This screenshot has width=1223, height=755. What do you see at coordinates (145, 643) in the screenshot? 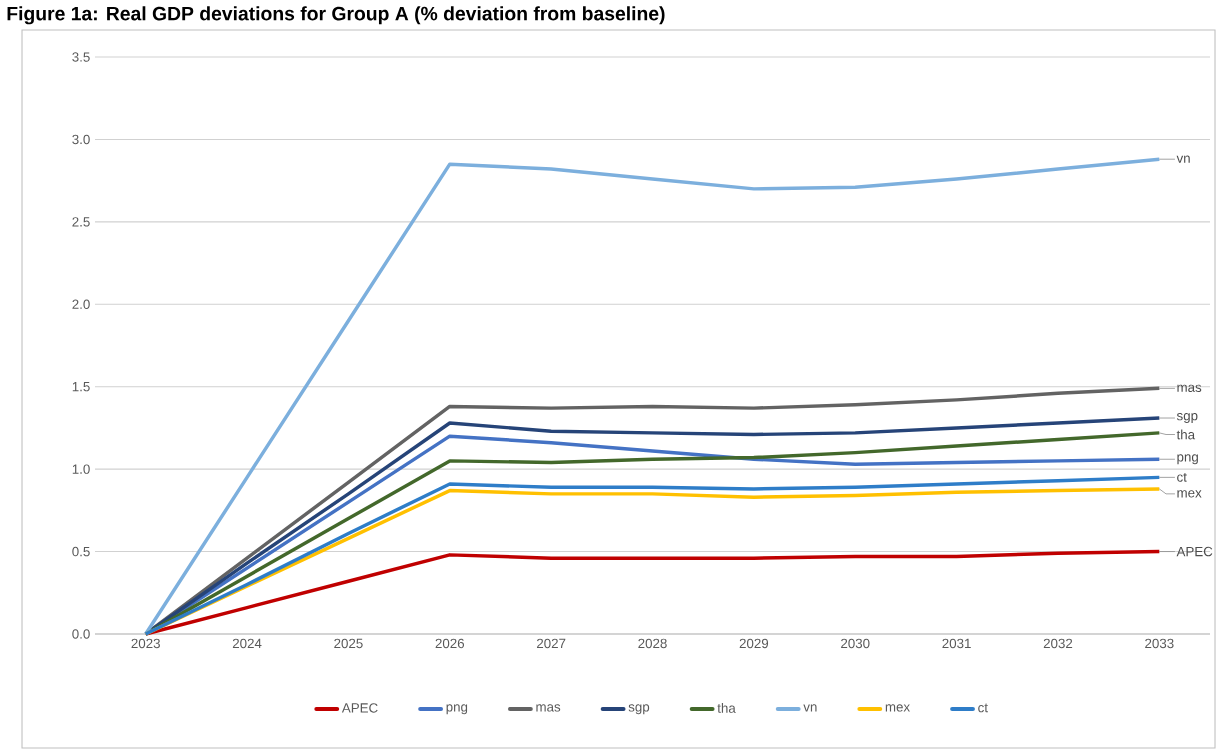
I see `x-tick-label: 2023` at bounding box center [145, 643].